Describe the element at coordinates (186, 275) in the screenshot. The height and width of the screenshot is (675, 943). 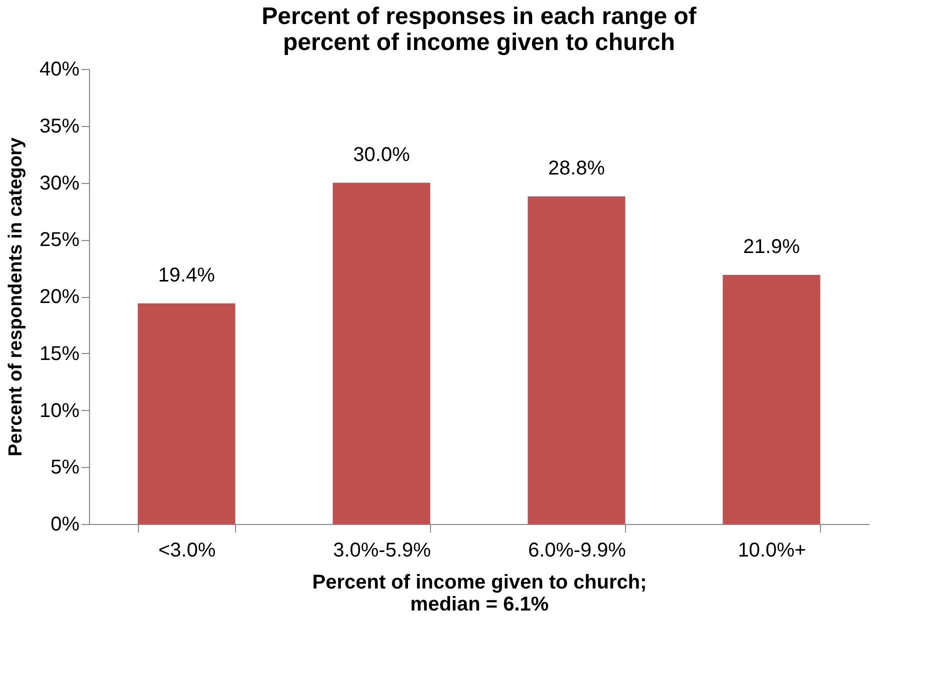
I see `text: 19.4%` at that location.